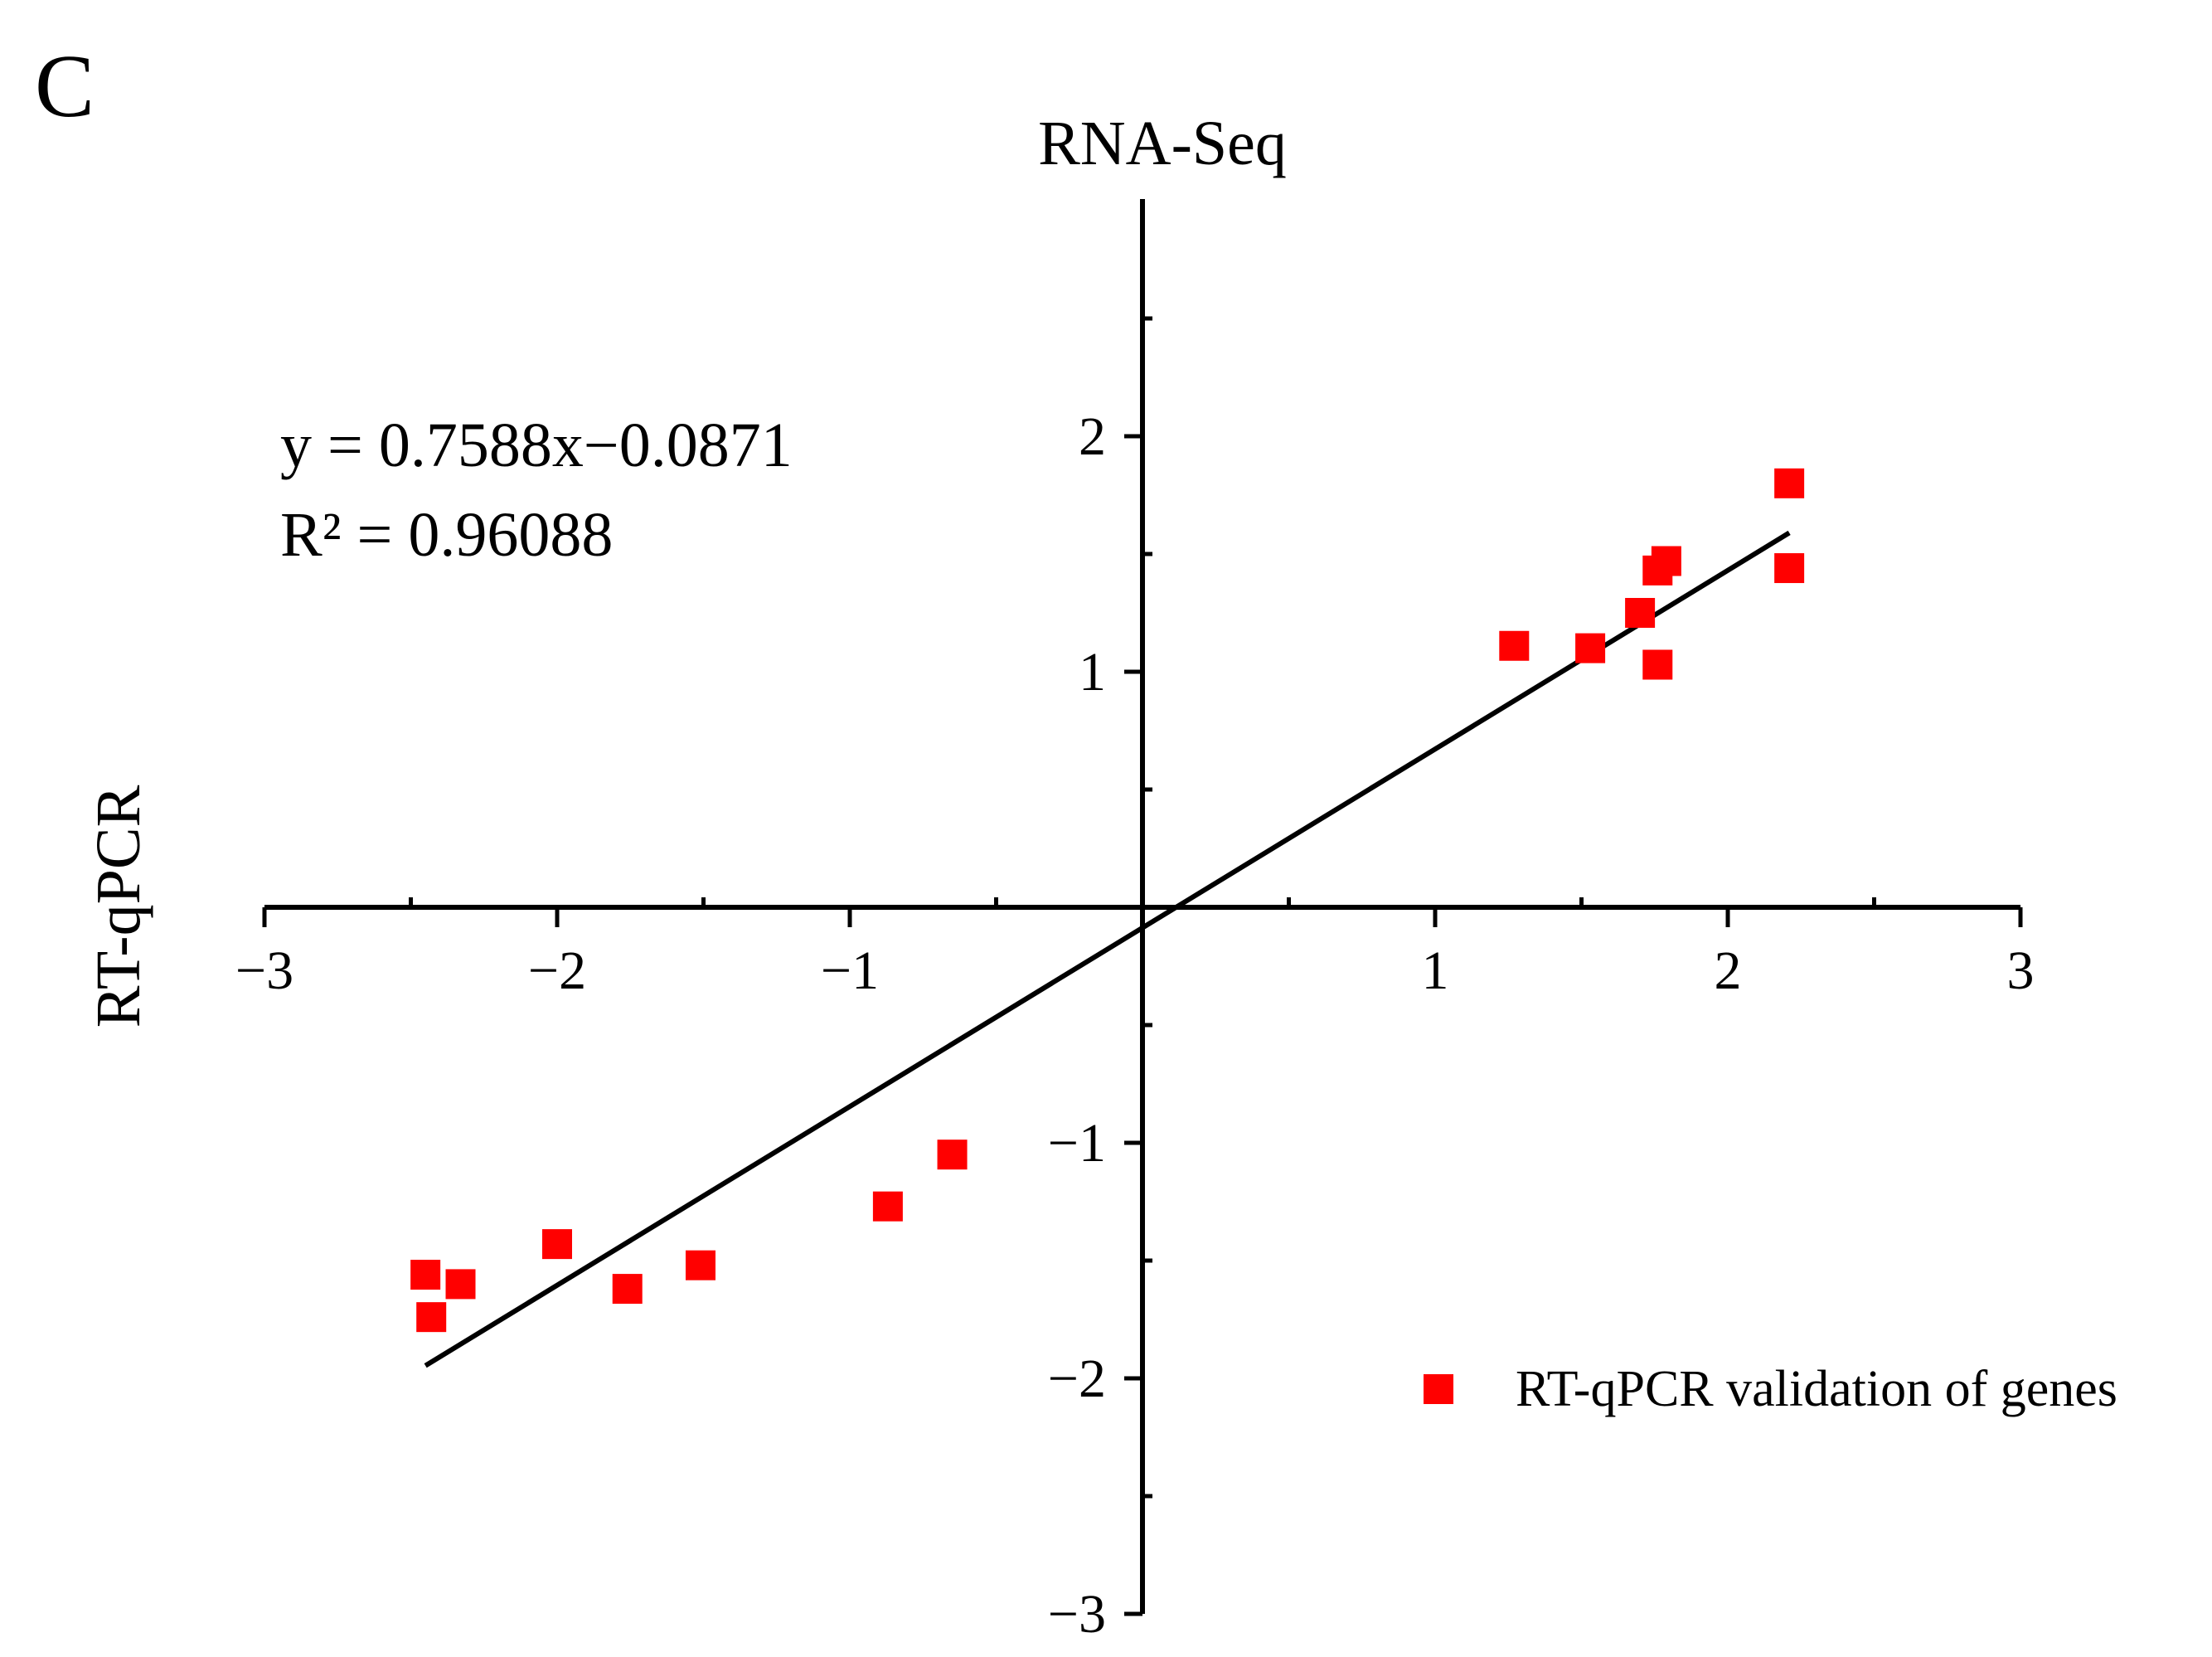 Image resolution: width=2212 pixels, height=1657 pixels. What do you see at coordinates (1092, 672) in the screenshot?
I see `y-tick-label: 1` at bounding box center [1092, 672].